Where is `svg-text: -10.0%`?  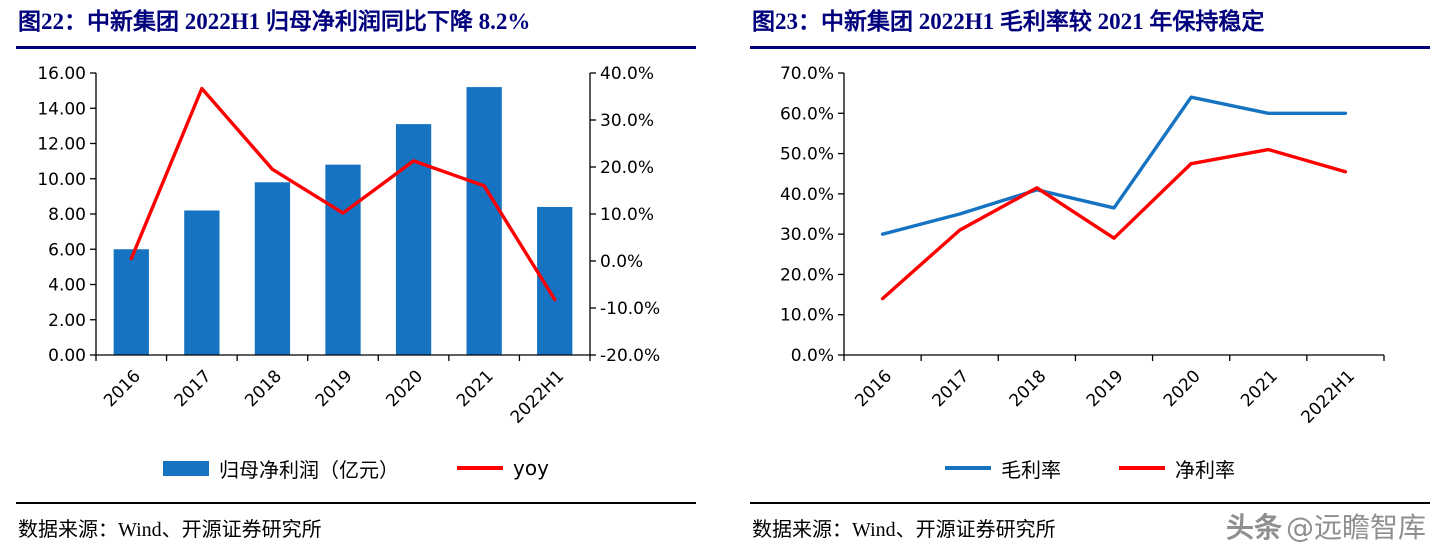
svg-text: -10.0% is located at coordinates (630, 309).